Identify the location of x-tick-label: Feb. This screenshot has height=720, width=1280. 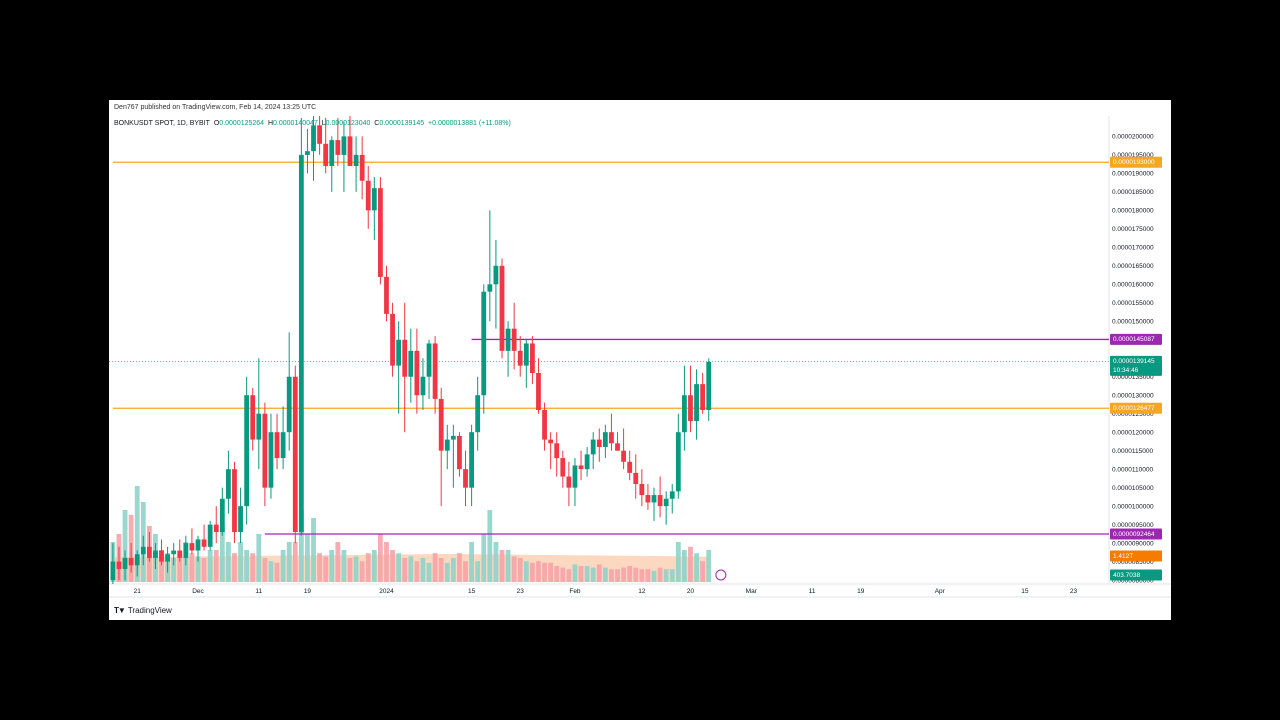
(575, 591).